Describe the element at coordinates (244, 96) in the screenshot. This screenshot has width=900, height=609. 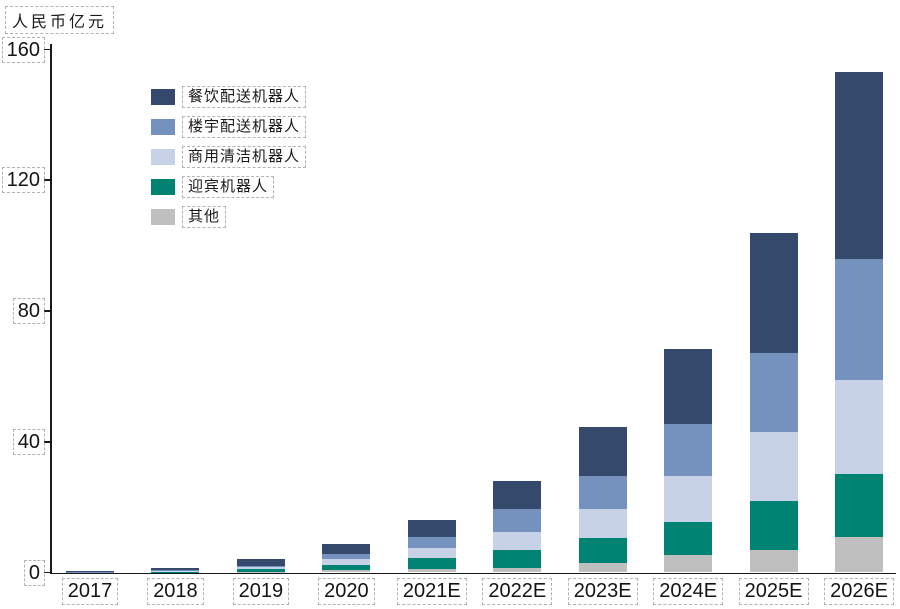
I see `legend-label: 餐饮配送机器人` at that location.